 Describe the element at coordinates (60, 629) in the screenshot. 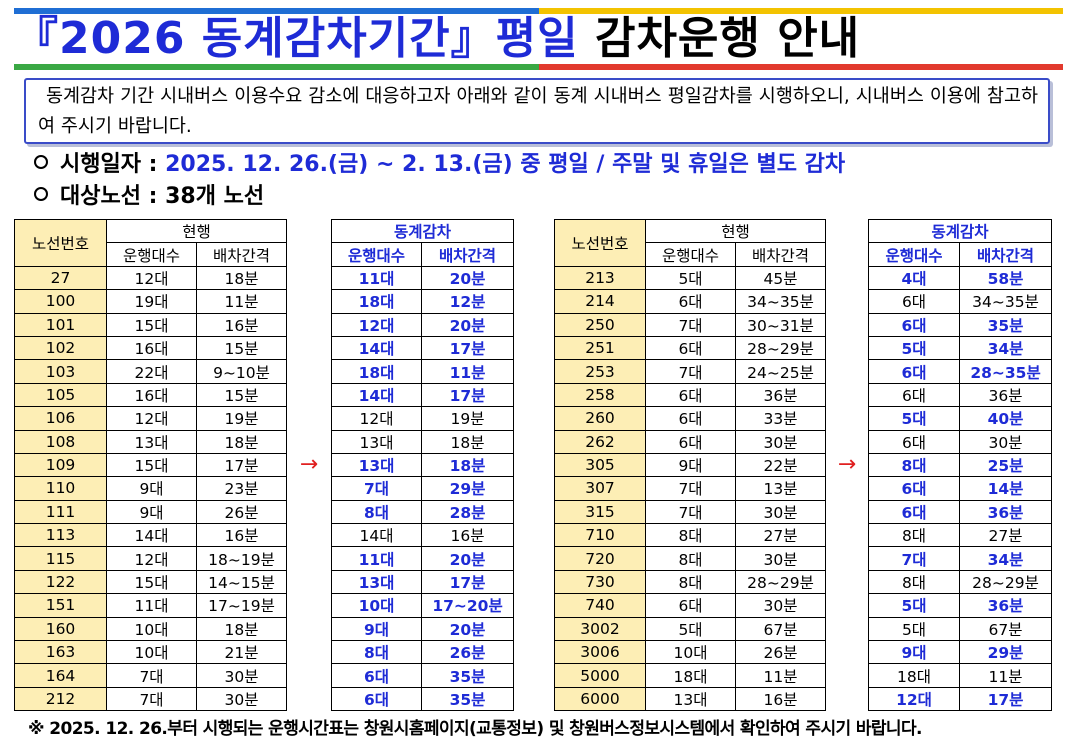

I see `route-number-cell: 160` at that location.